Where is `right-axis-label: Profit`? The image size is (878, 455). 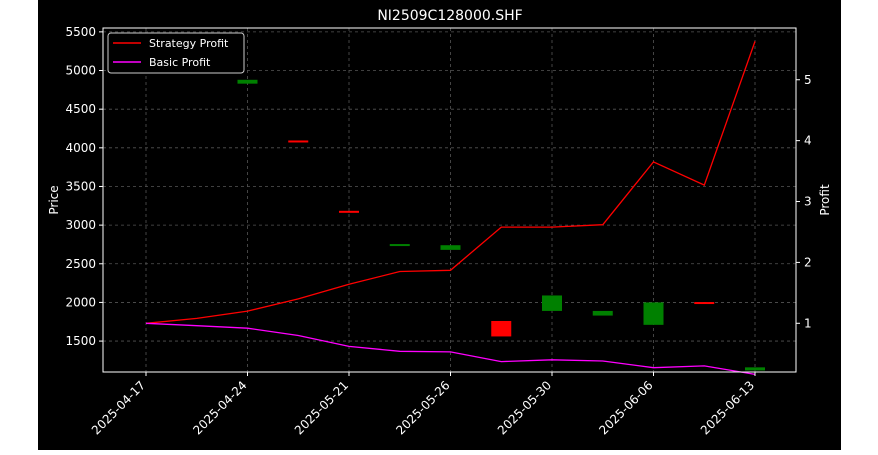
right-axis-label: Profit is located at coordinates (825, 200).